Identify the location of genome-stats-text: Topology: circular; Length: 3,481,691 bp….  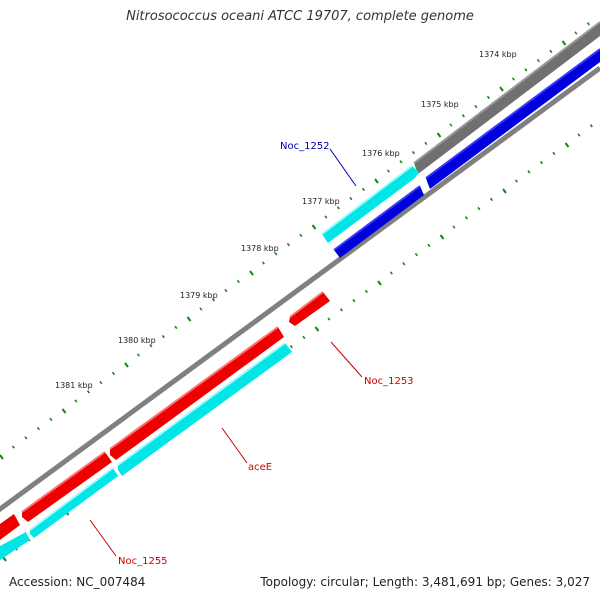
(425, 582).